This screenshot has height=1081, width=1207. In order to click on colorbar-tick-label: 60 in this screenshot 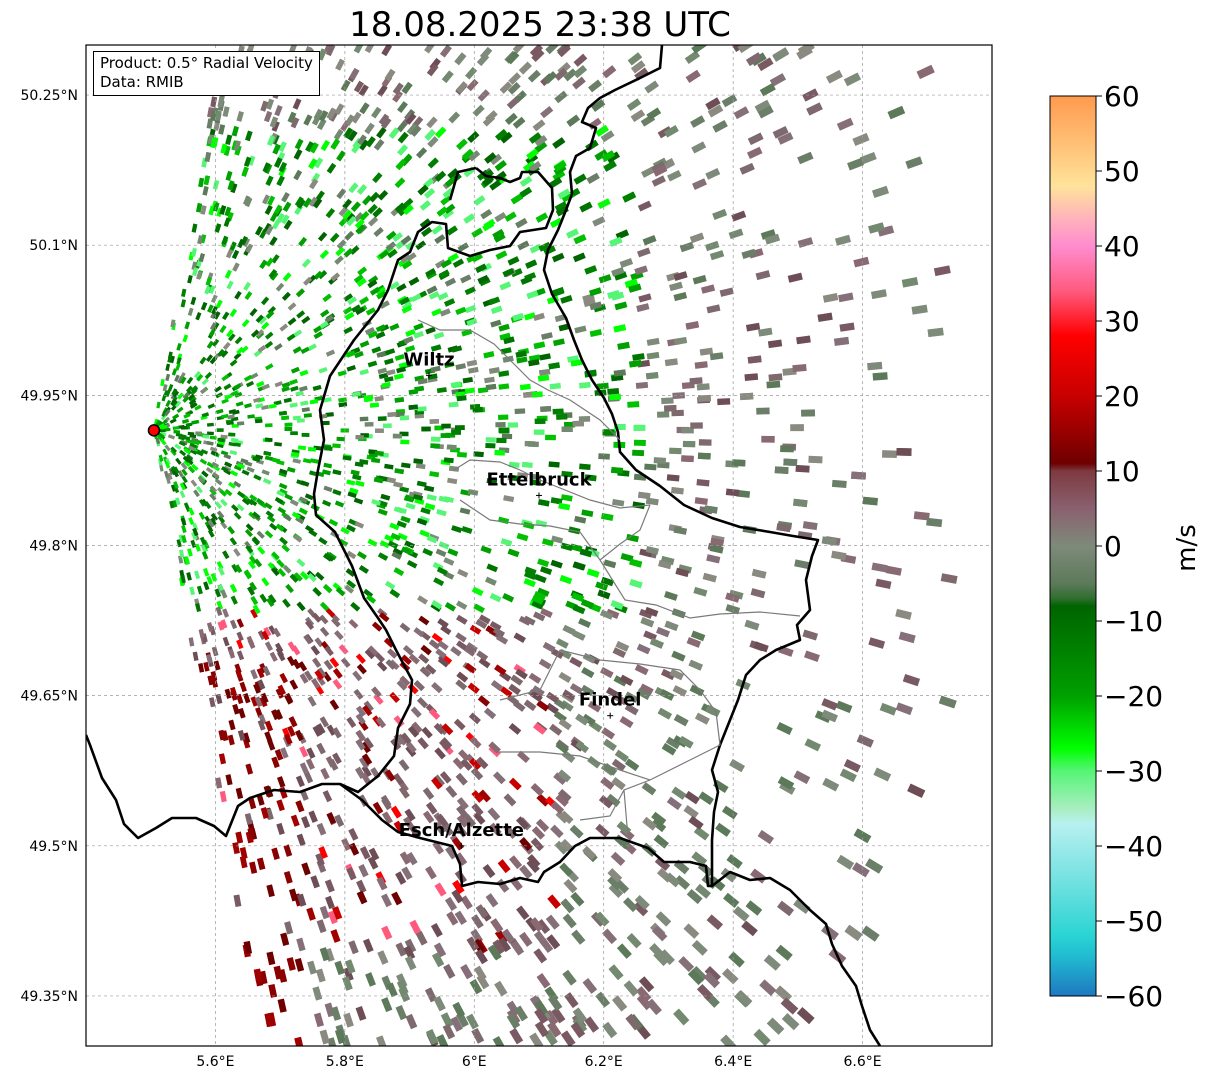, I will do `click(1122, 96)`.